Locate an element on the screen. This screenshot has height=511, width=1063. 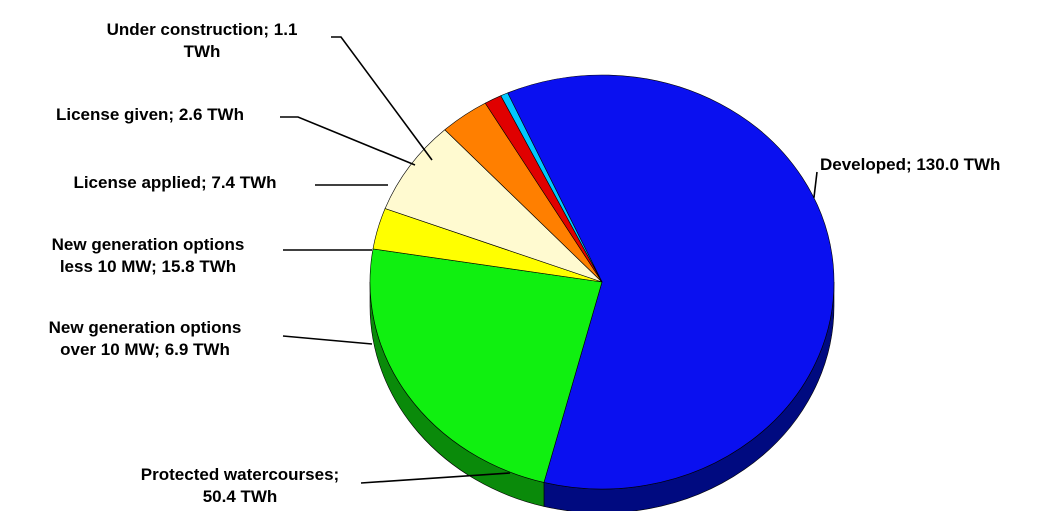
leader-license-given is located at coordinates (348, 141).